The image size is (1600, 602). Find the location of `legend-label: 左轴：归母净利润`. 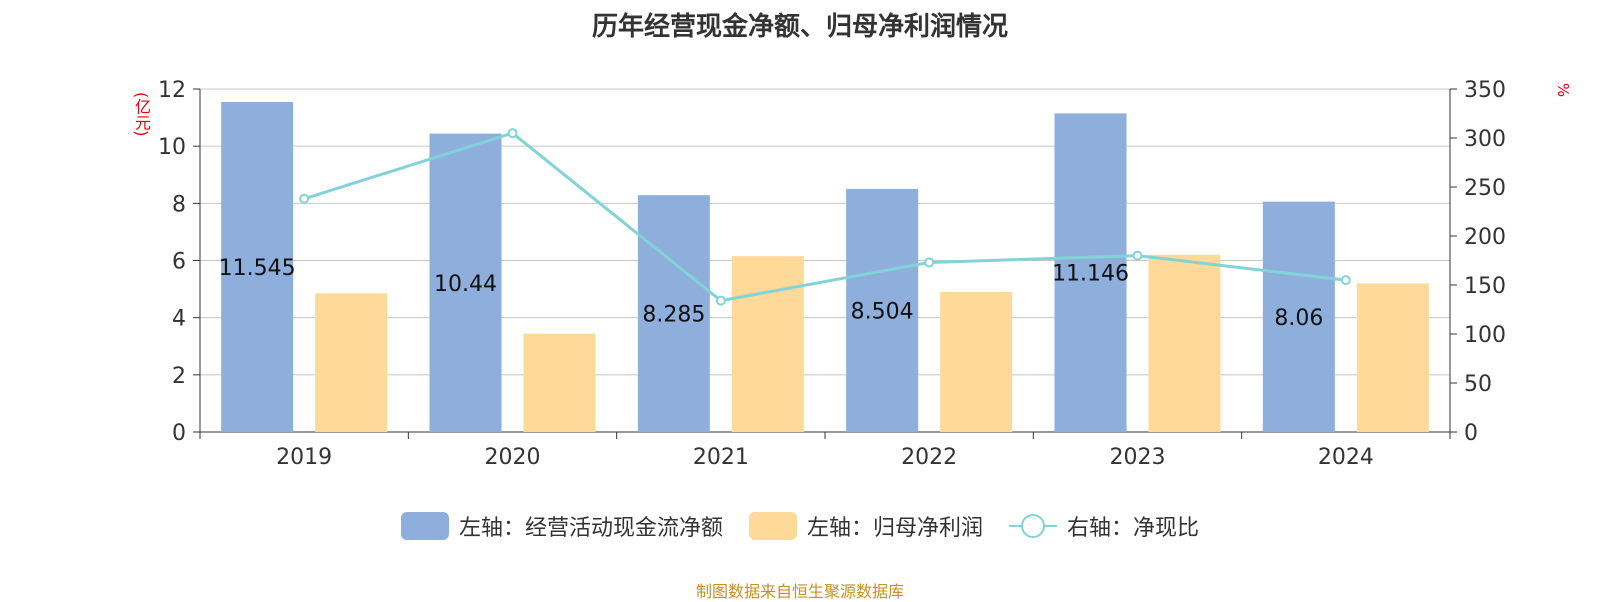

legend-label: 左轴：归母净利润 is located at coordinates (894, 528).